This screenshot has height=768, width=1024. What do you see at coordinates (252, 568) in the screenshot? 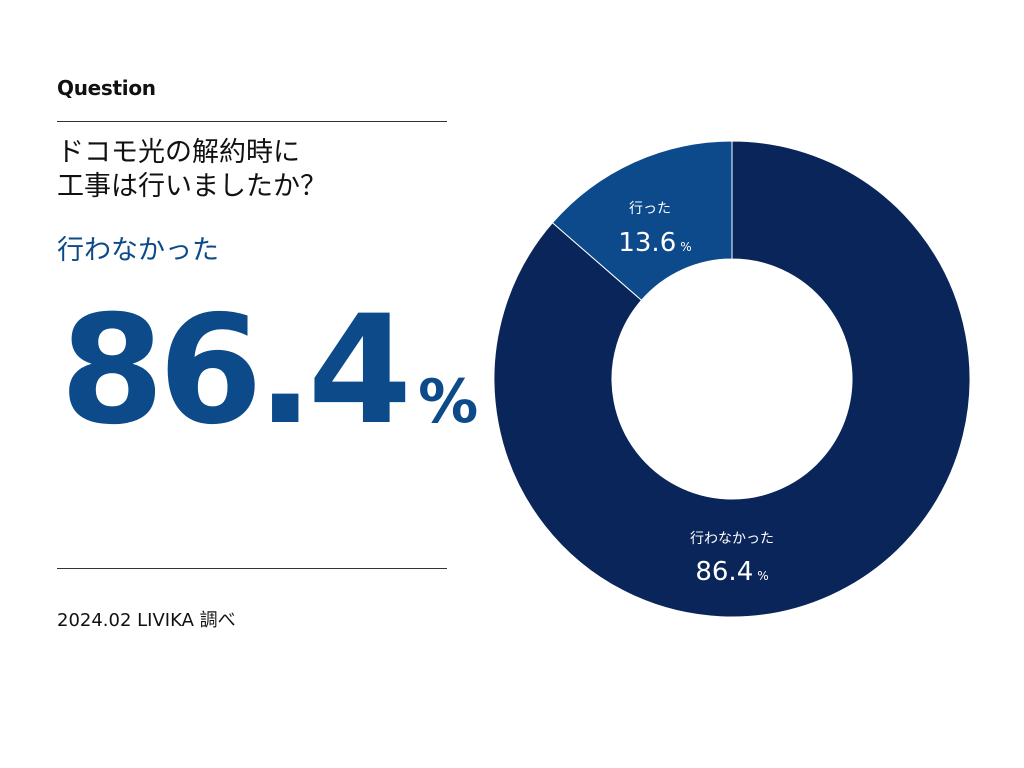
I see `bottom-divider` at bounding box center [252, 568].